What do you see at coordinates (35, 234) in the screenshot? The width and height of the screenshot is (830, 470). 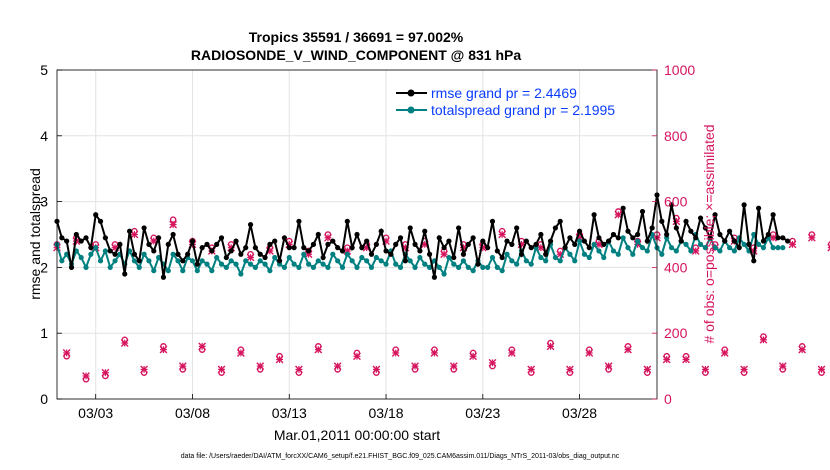 I see `y-axis-left-label: rmse and totalspread` at bounding box center [35, 234].